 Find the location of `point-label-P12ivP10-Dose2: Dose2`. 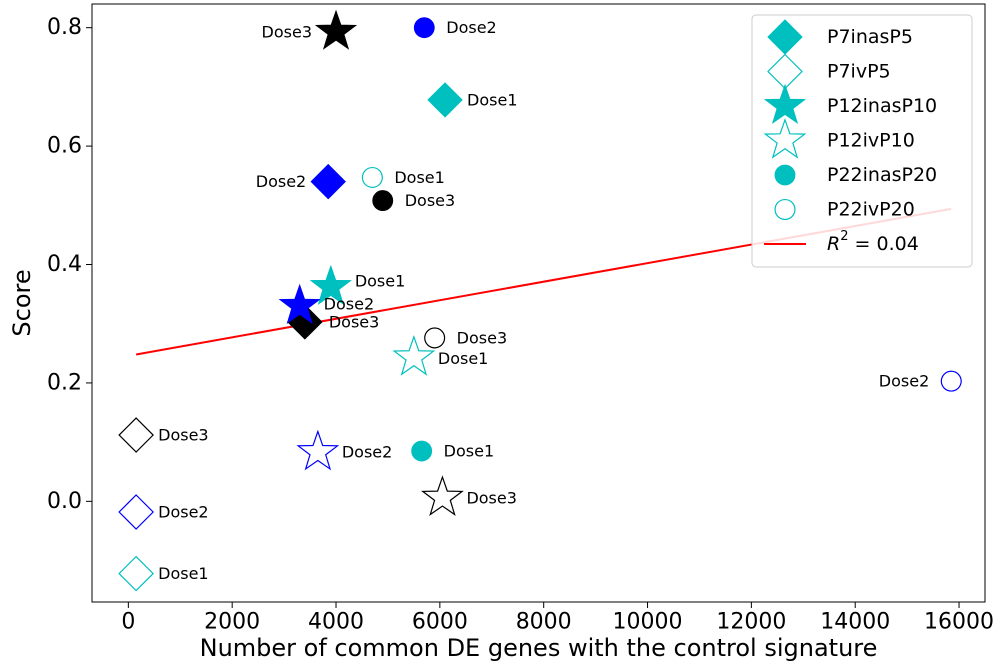

point-label-P12ivP10-Dose2: Dose2 is located at coordinates (367, 452).